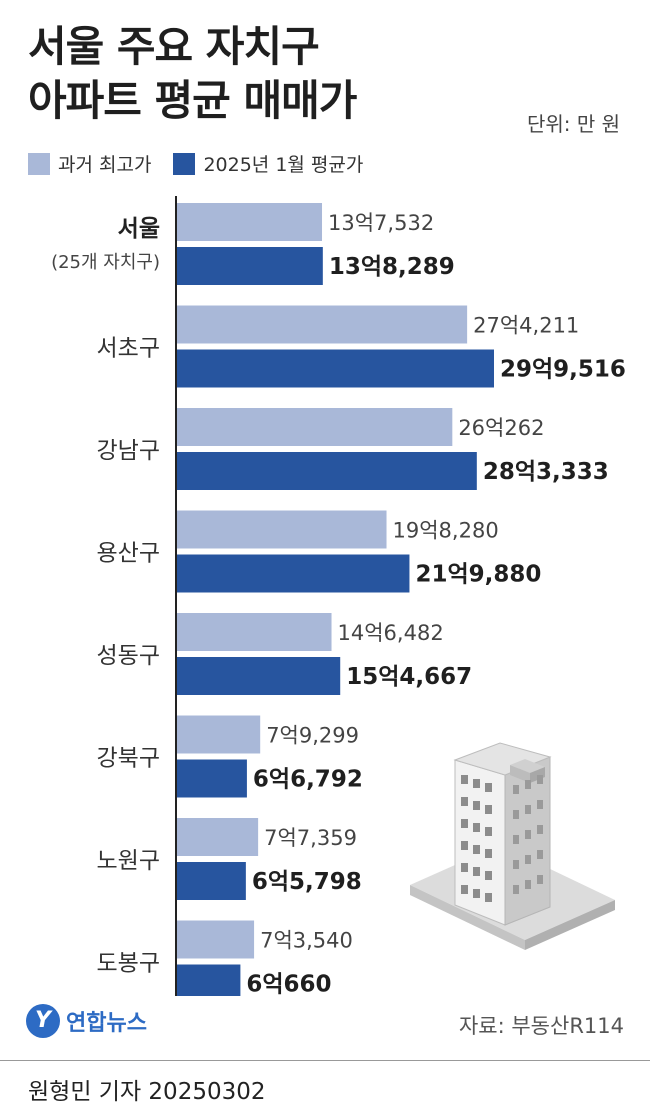 This screenshot has height=1120, width=650. I want to click on legend-swatch-past, so click(39, 163).